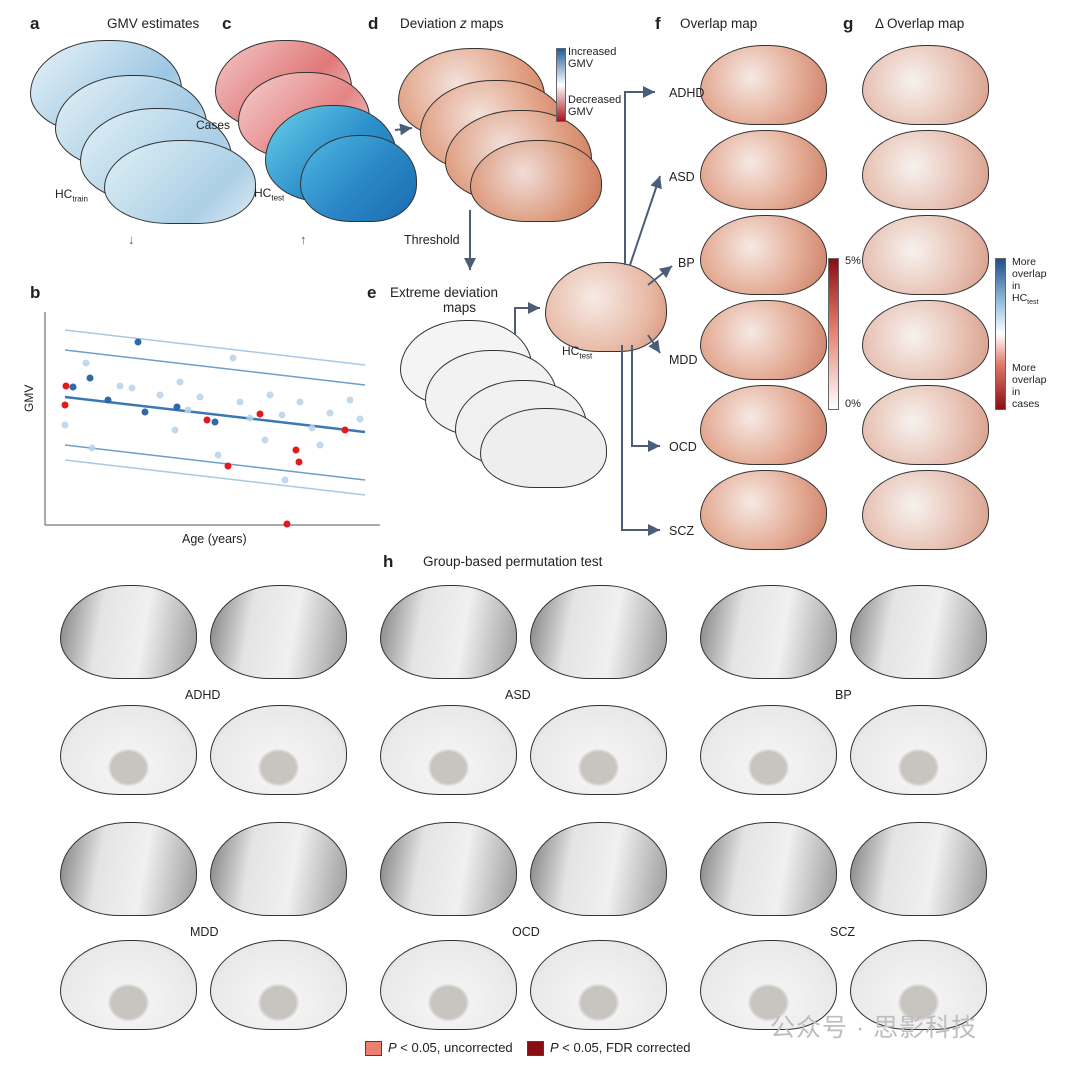  Describe the element at coordinates (577, 352) in the screenshot. I see `hc-test-label-e: HCtest` at that location.